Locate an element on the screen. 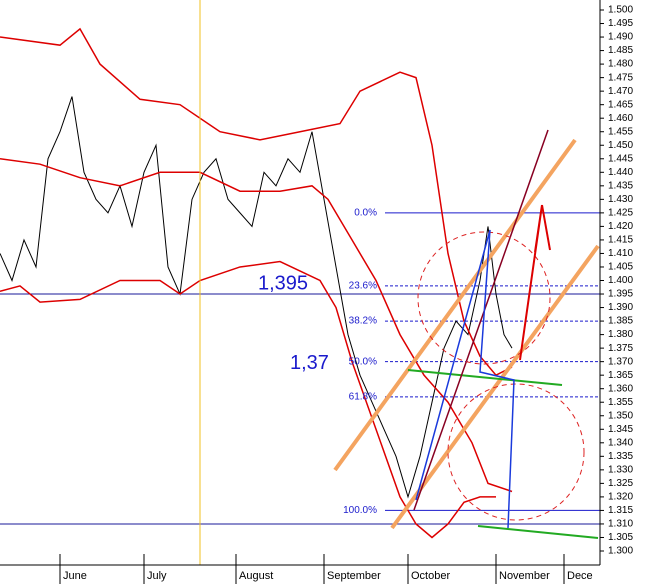 The height and width of the screenshot is (584, 648). y-tick-label: 1.495 is located at coordinates (620, 23).